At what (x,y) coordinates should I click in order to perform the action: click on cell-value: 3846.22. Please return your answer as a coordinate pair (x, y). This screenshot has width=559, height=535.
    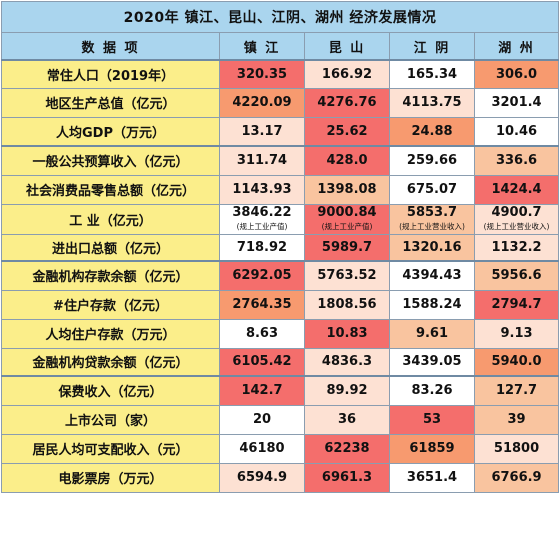
    Looking at the image, I should click on (262, 212).